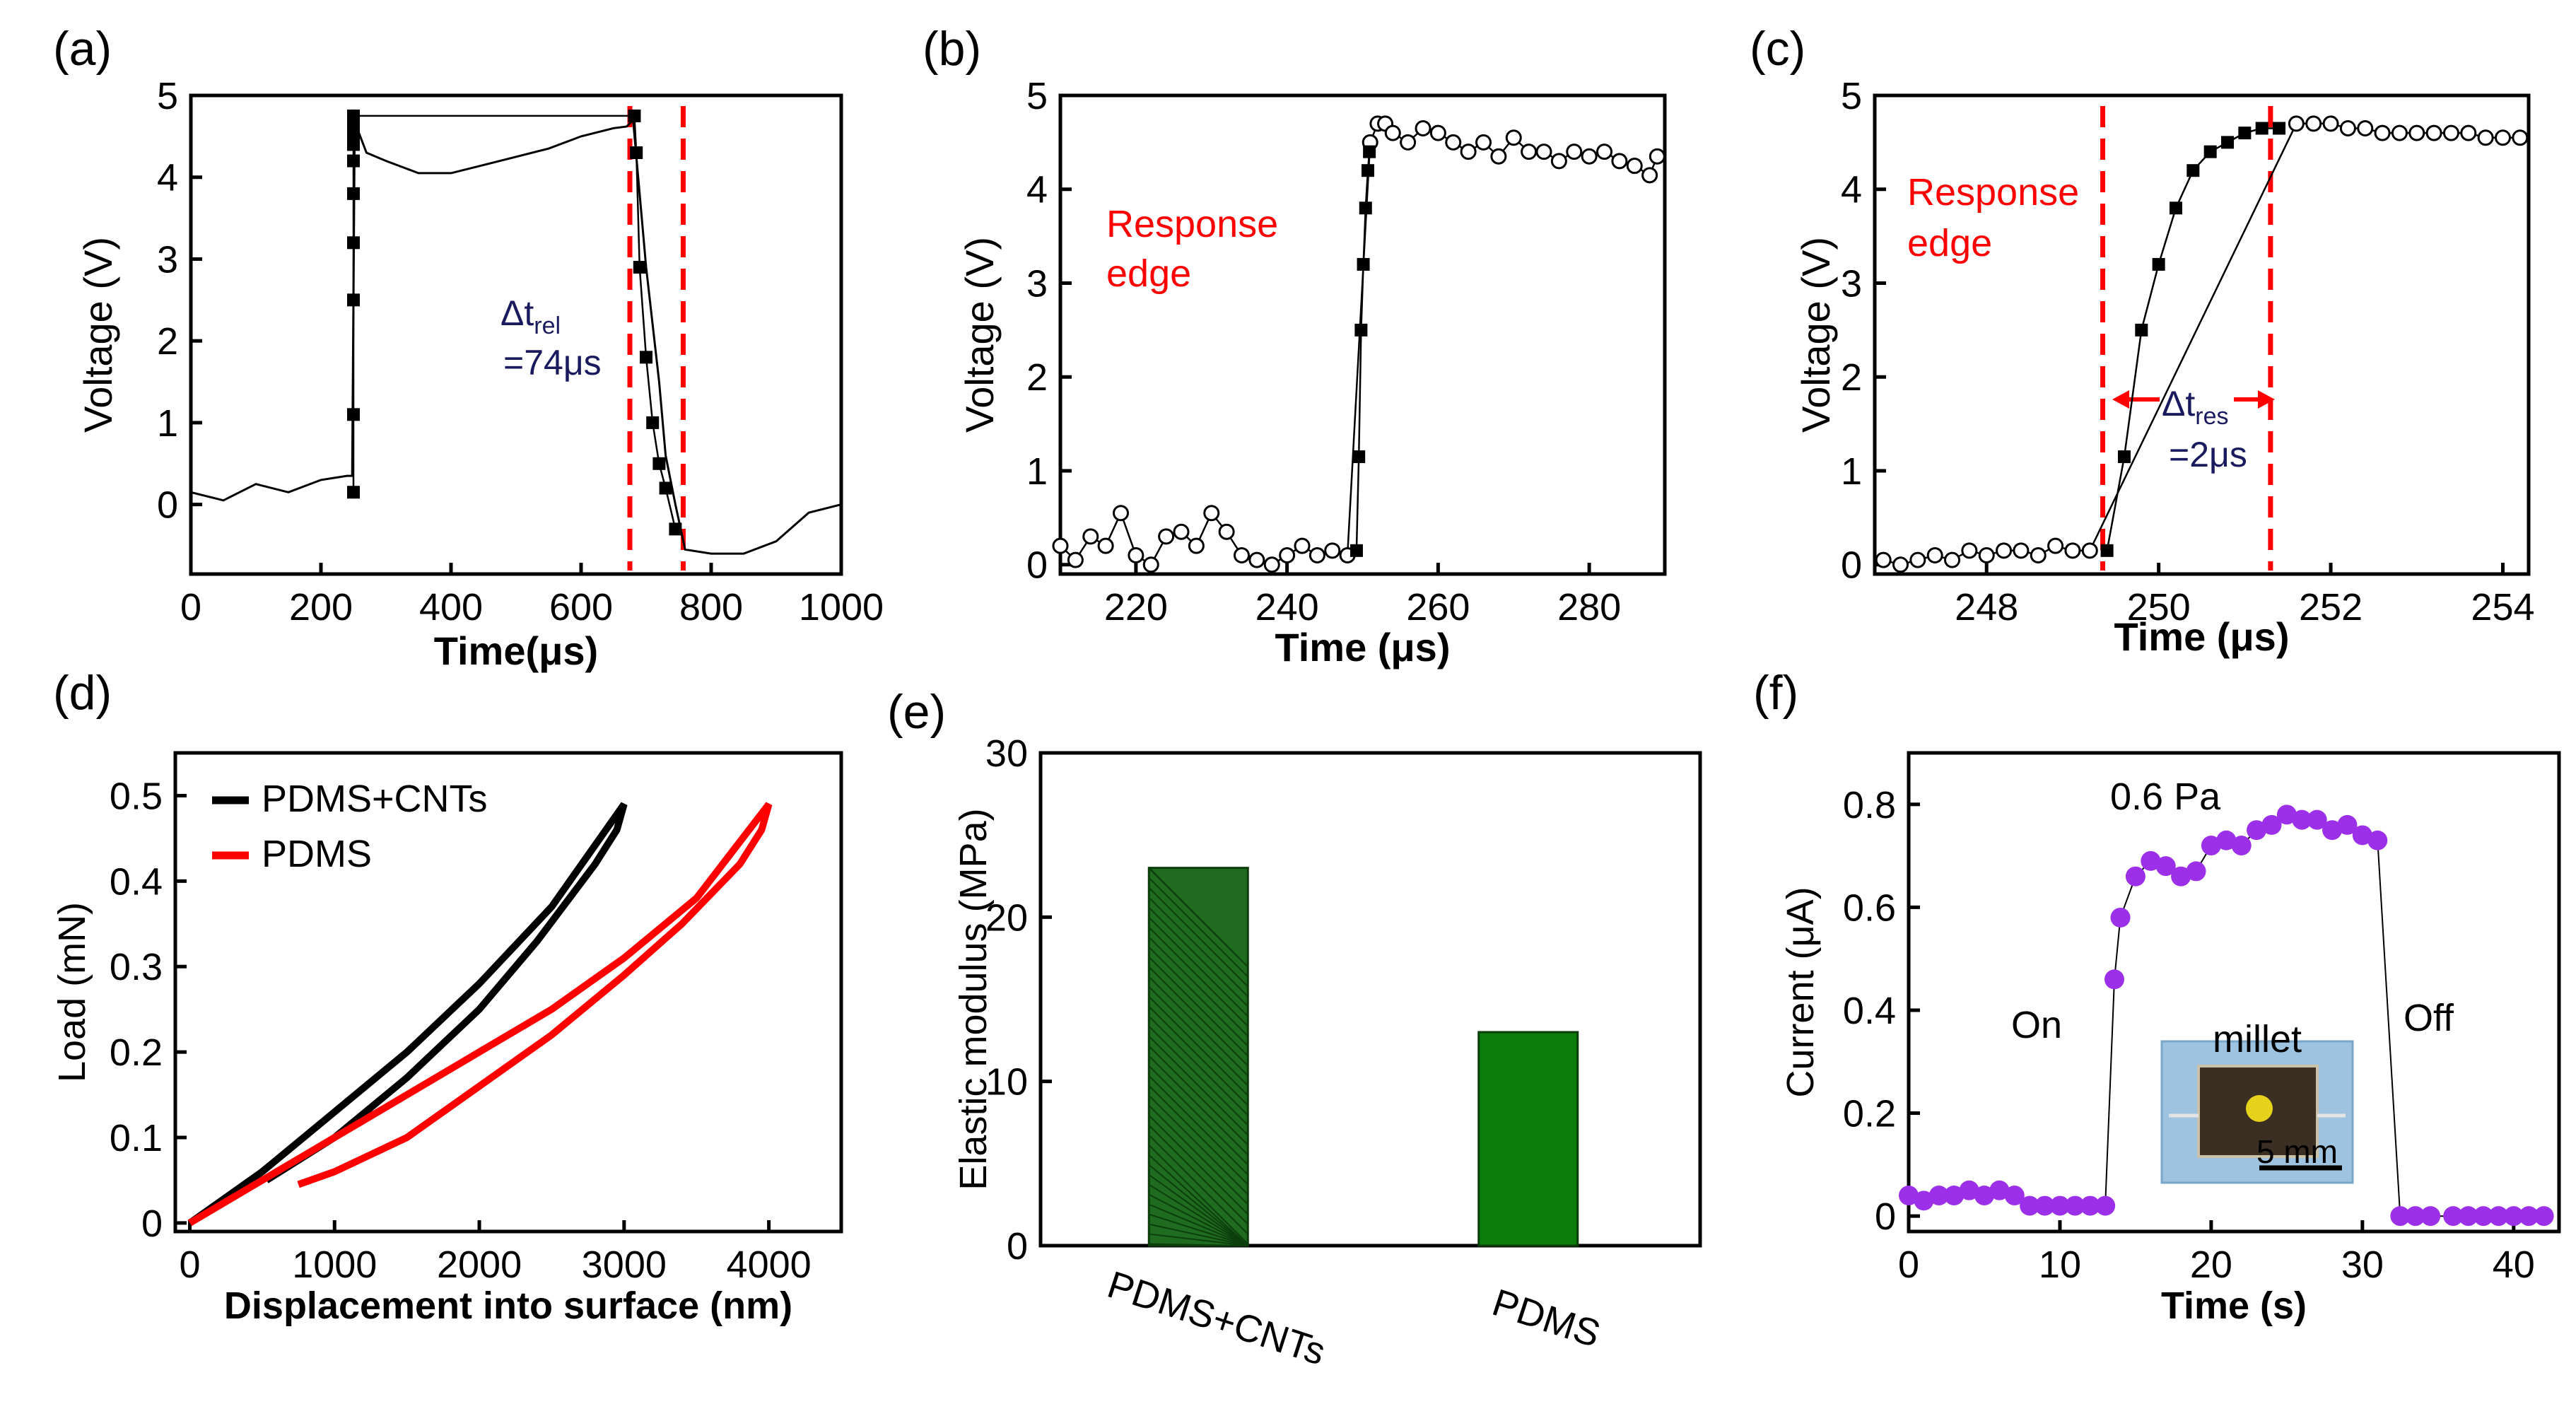 This screenshot has width=2576, height=1404. I want to click on legend-label-pdms: PDMS, so click(317, 854).